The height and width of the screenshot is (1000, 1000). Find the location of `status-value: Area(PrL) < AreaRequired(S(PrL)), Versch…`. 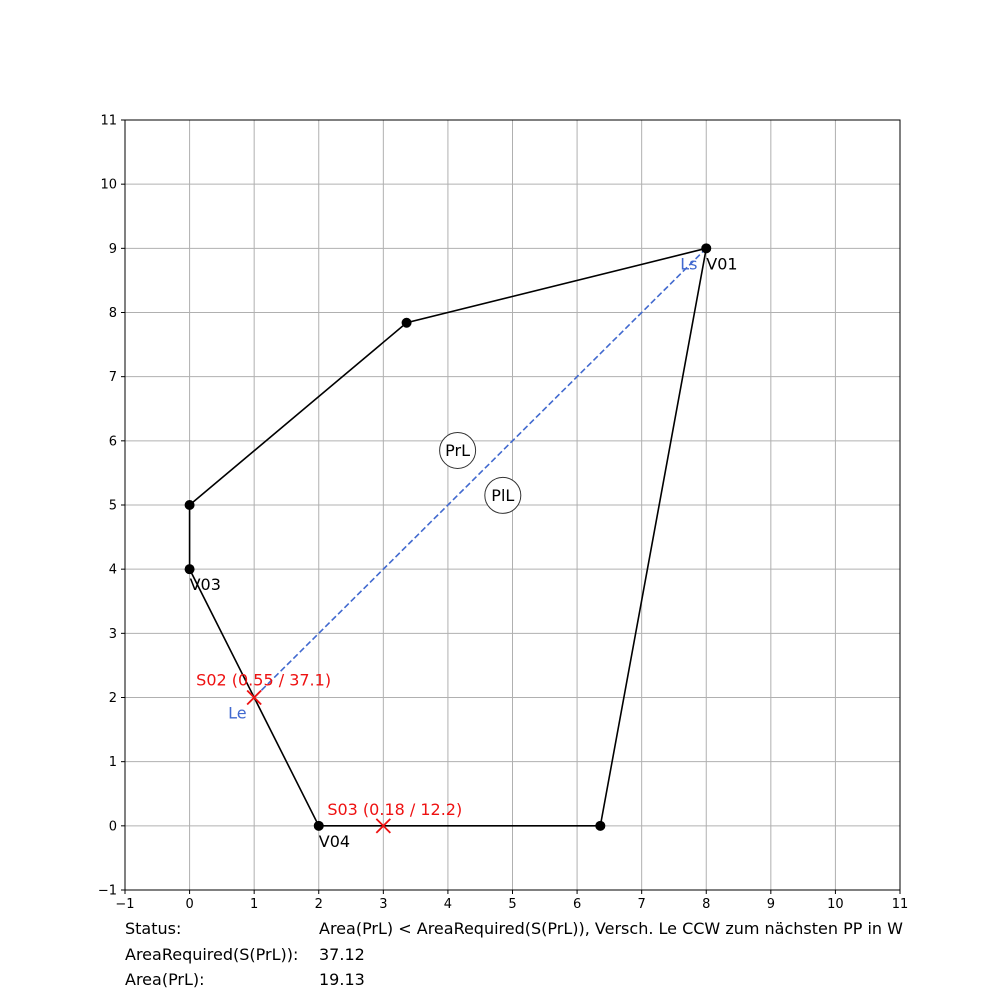

status-value: Area(PrL) < AreaRequired(S(PrL)), Versch… is located at coordinates (611, 928).